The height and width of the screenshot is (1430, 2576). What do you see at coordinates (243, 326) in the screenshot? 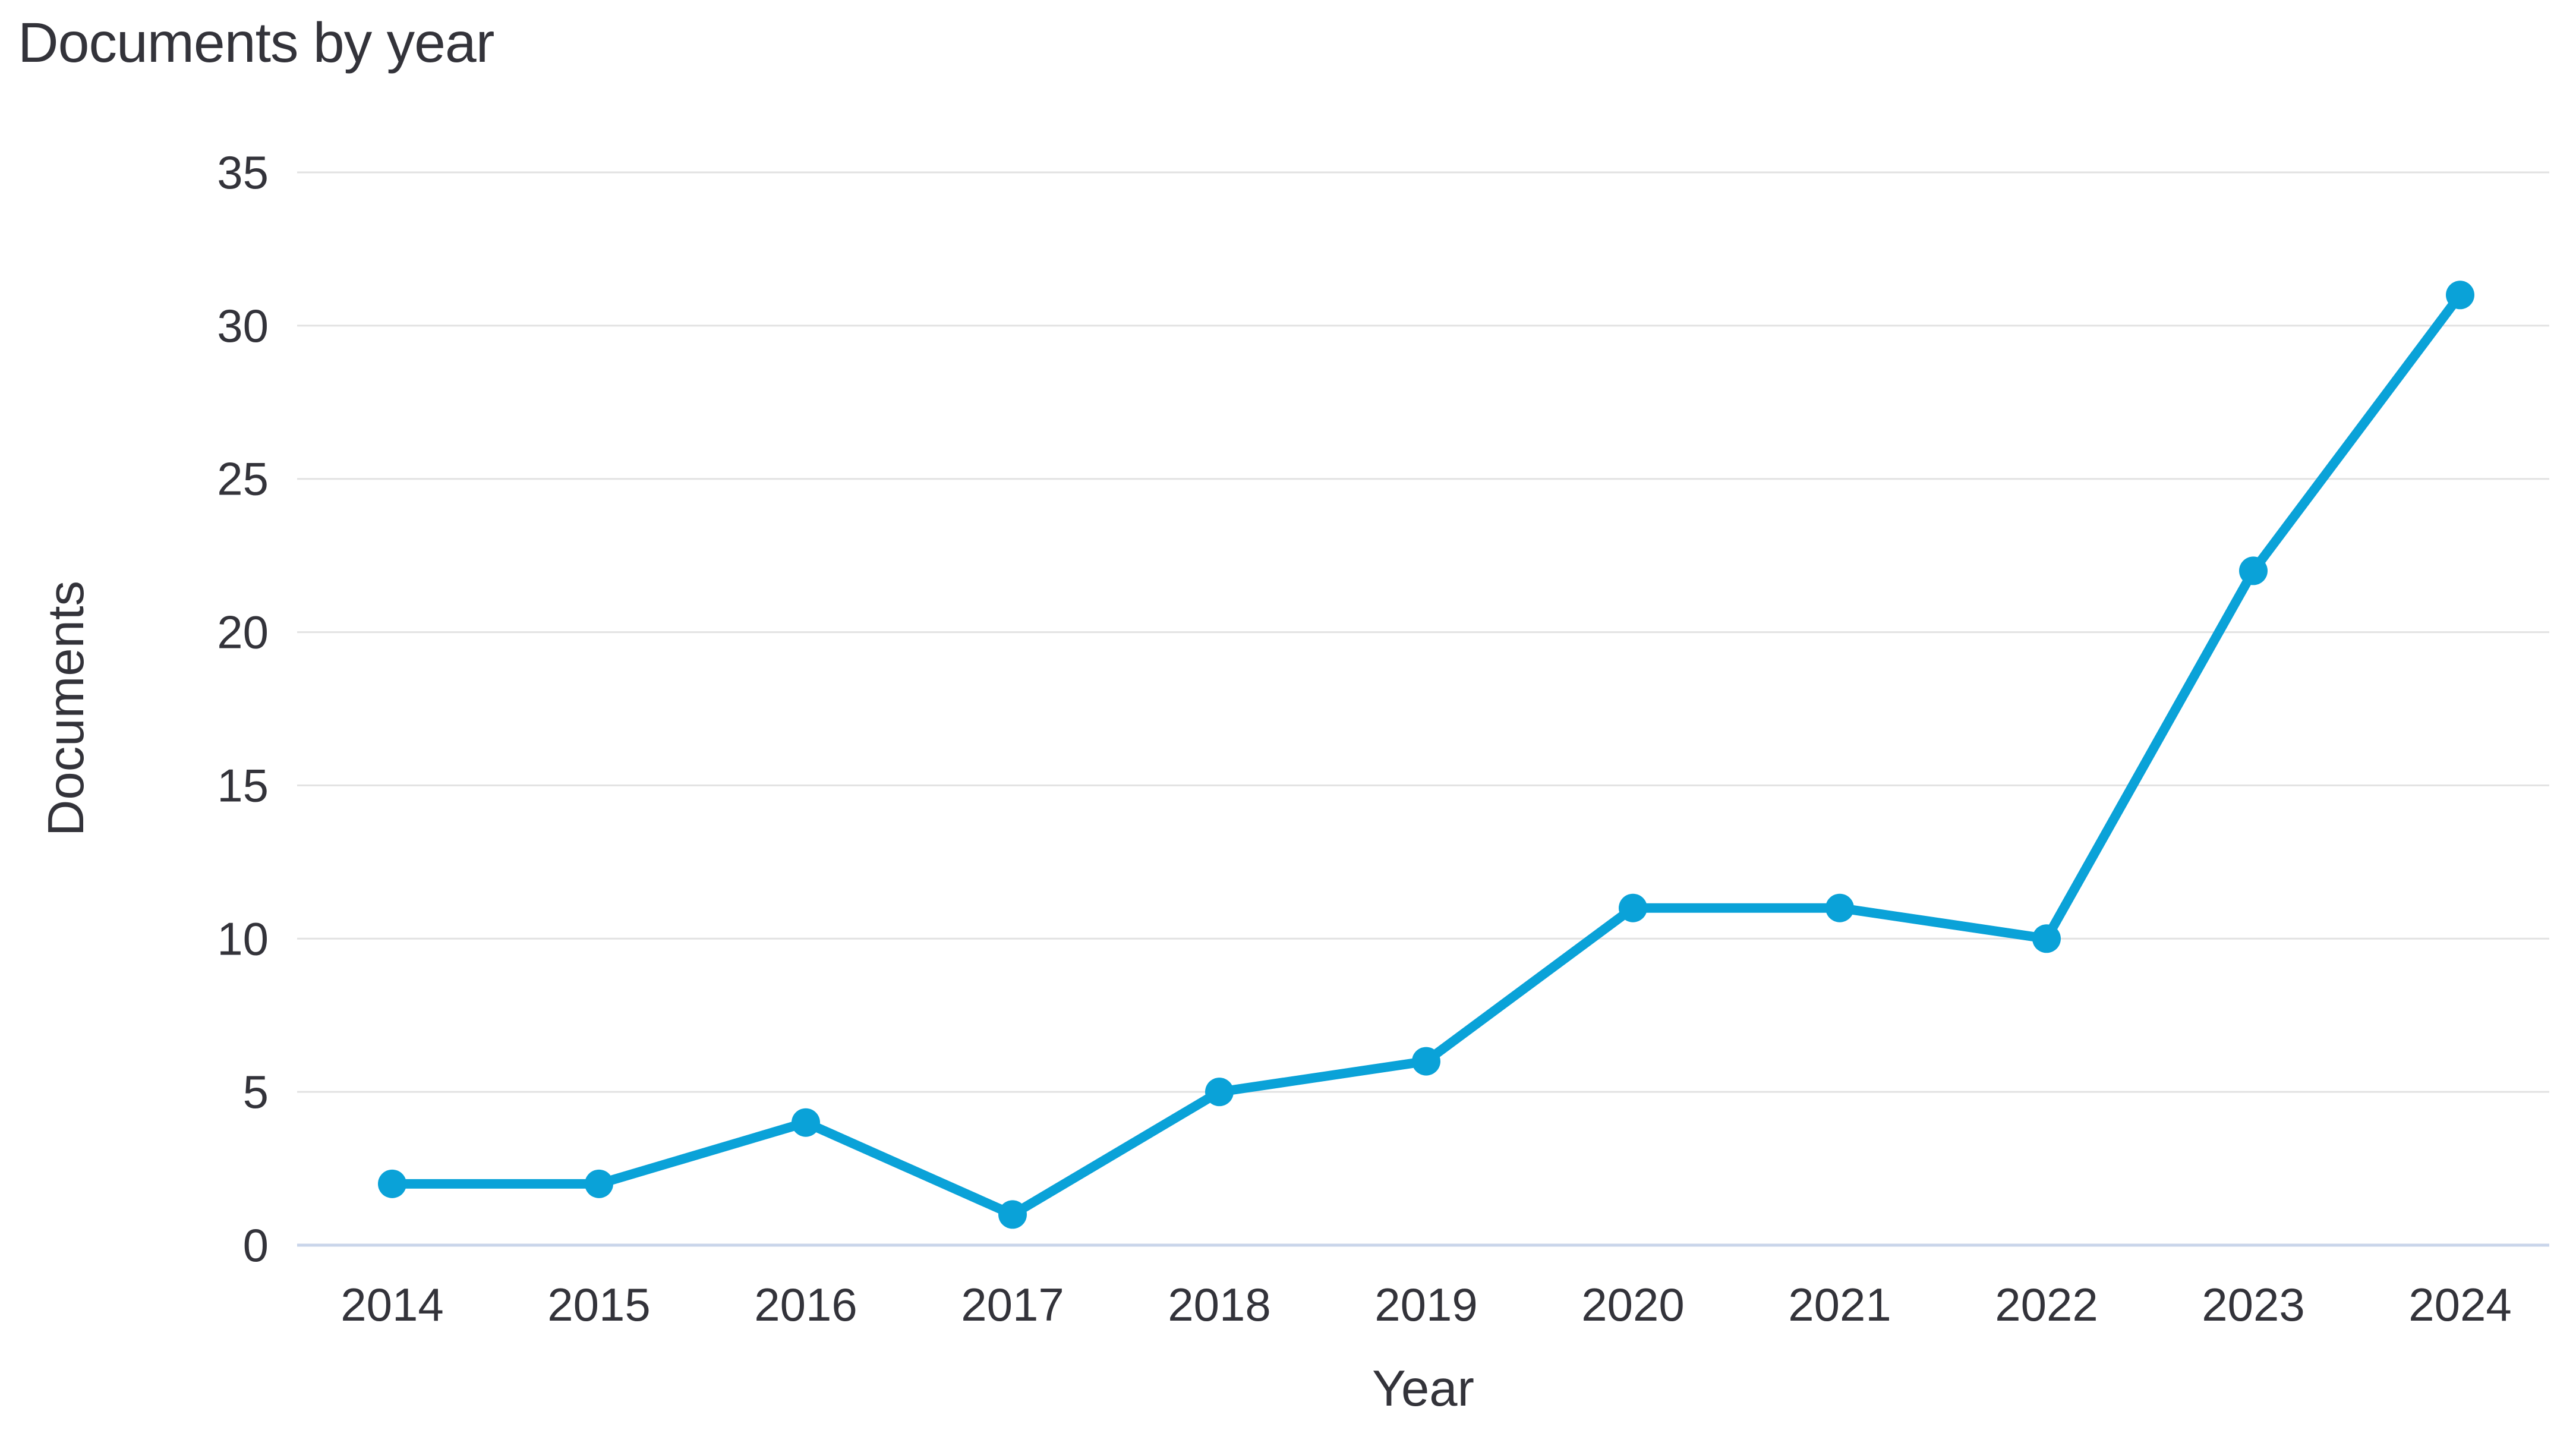
I see `y-tick-label-30: 30` at bounding box center [243, 326].